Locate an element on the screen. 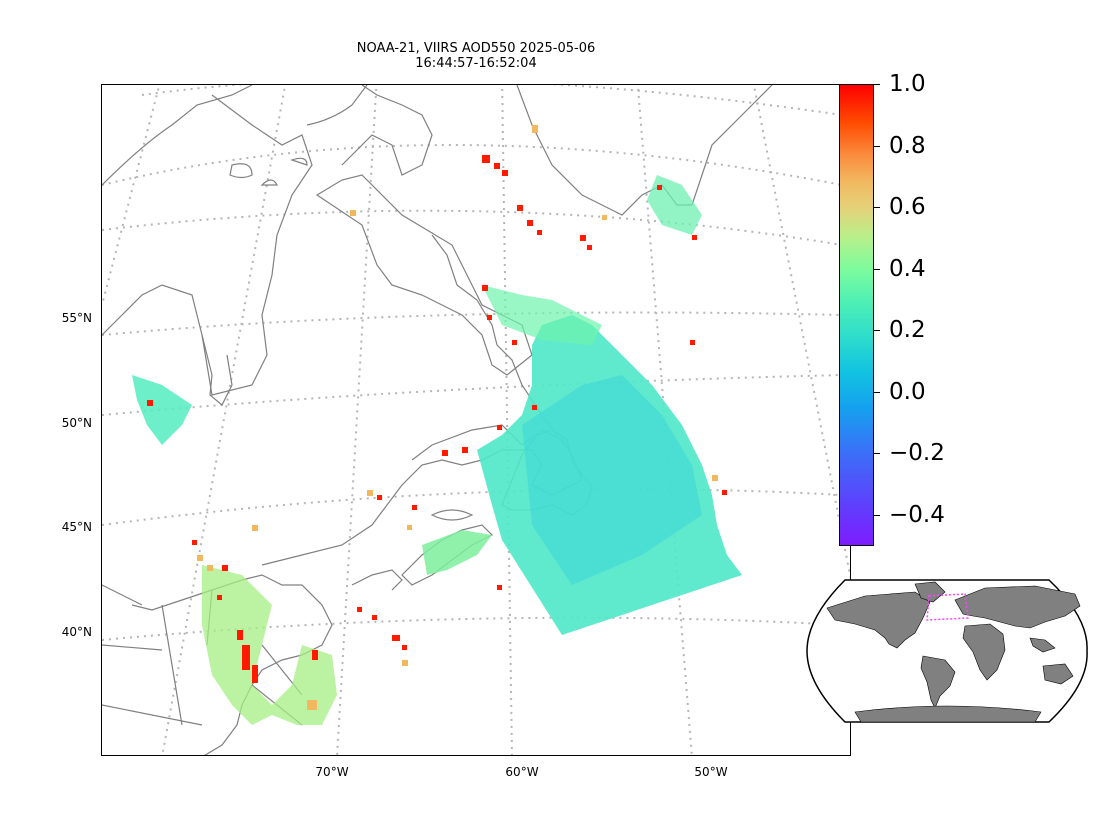 The width and height of the screenshot is (1120, 840). aod-swath-upper is located at coordinates (542, 315).